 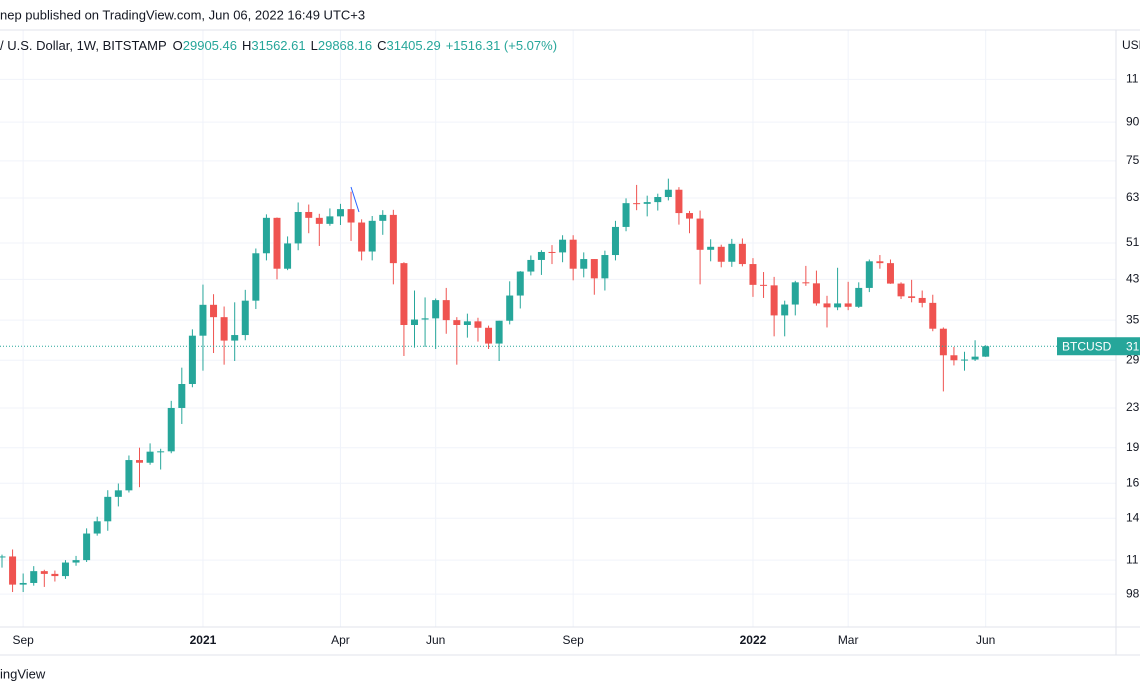 What do you see at coordinates (1131, 45) in the screenshot?
I see `y-axis-label: USD` at bounding box center [1131, 45].